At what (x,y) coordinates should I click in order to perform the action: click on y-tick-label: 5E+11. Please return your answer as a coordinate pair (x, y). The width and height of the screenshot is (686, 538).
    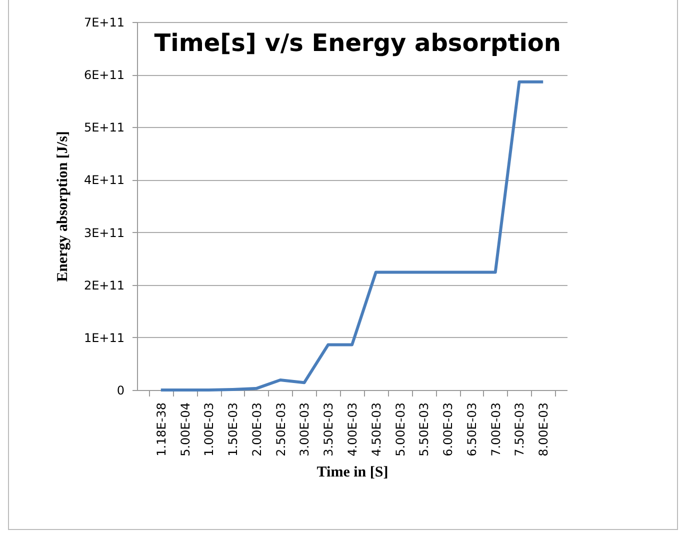
    Looking at the image, I should click on (104, 127).